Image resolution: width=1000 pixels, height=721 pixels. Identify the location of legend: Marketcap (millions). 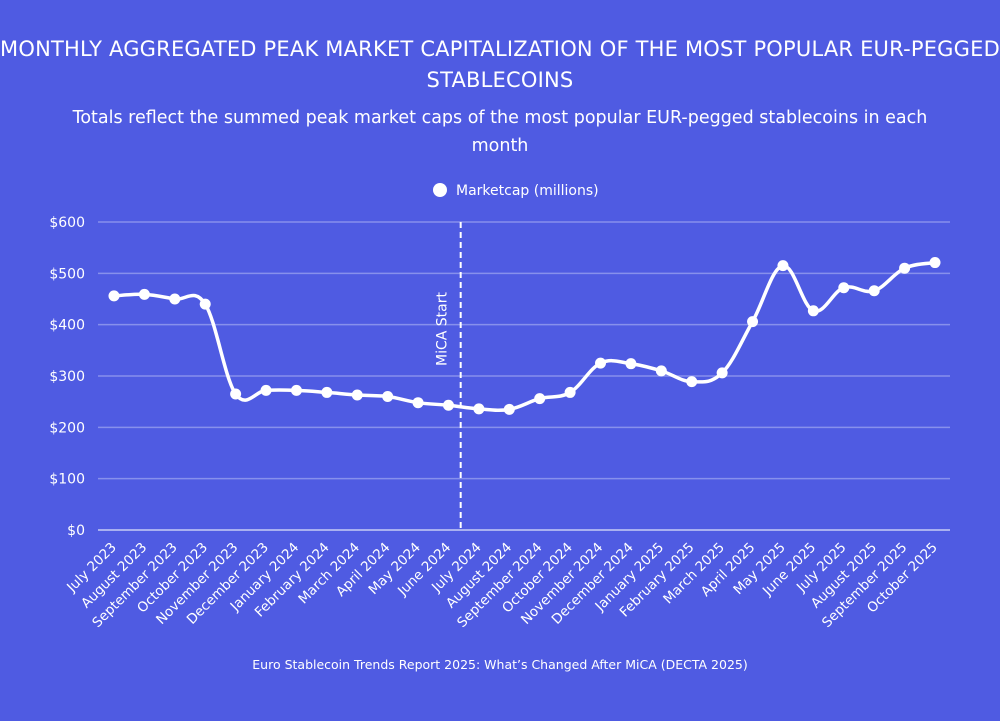
(516, 191).